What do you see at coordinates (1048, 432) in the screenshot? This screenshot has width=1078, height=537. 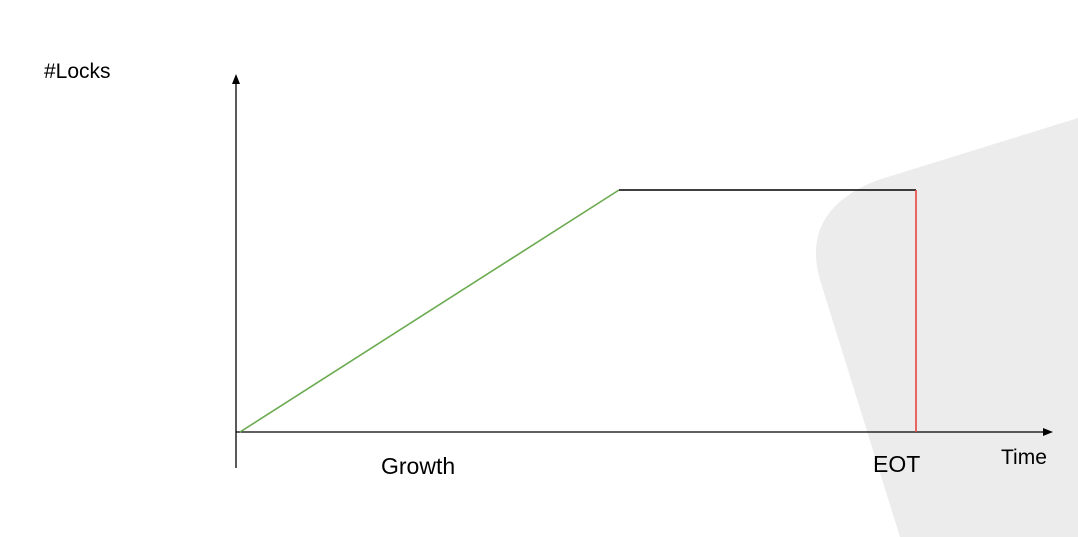 I see `x-axis-arrowhead` at bounding box center [1048, 432].